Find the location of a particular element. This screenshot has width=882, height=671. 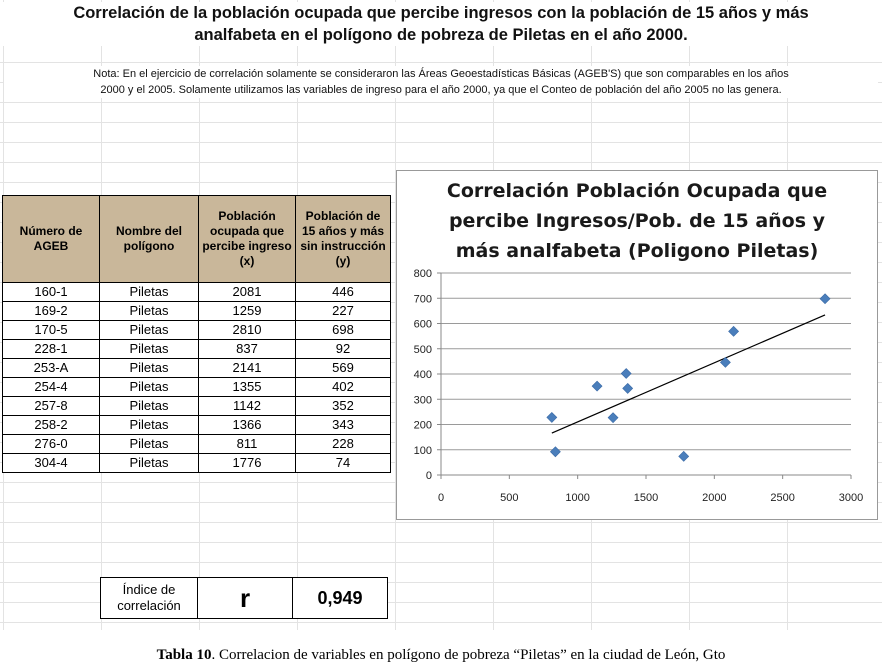

y-tick-label: 100 is located at coordinates (423, 451).